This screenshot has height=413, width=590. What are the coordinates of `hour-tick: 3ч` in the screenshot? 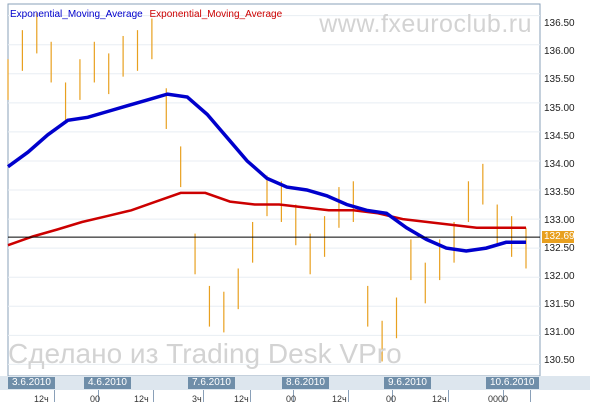 It's located at (197, 399).